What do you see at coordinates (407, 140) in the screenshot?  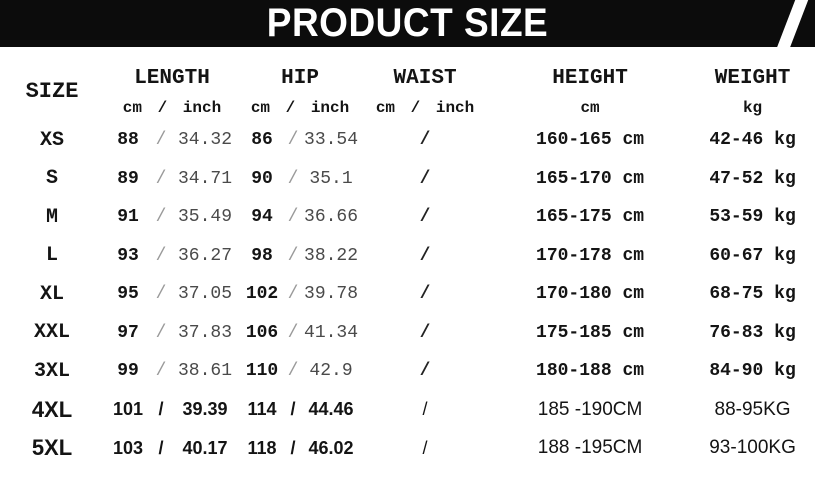 I see `size-row-xs: XS 88/34.32 86/33.54/160-165 cm 42-46 kg` at bounding box center [407, 140].